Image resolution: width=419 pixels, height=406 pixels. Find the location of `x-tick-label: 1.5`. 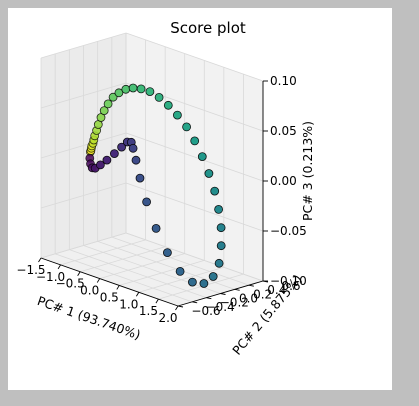

x-tick-label: 1.5 is located at coordinates (148, 311).